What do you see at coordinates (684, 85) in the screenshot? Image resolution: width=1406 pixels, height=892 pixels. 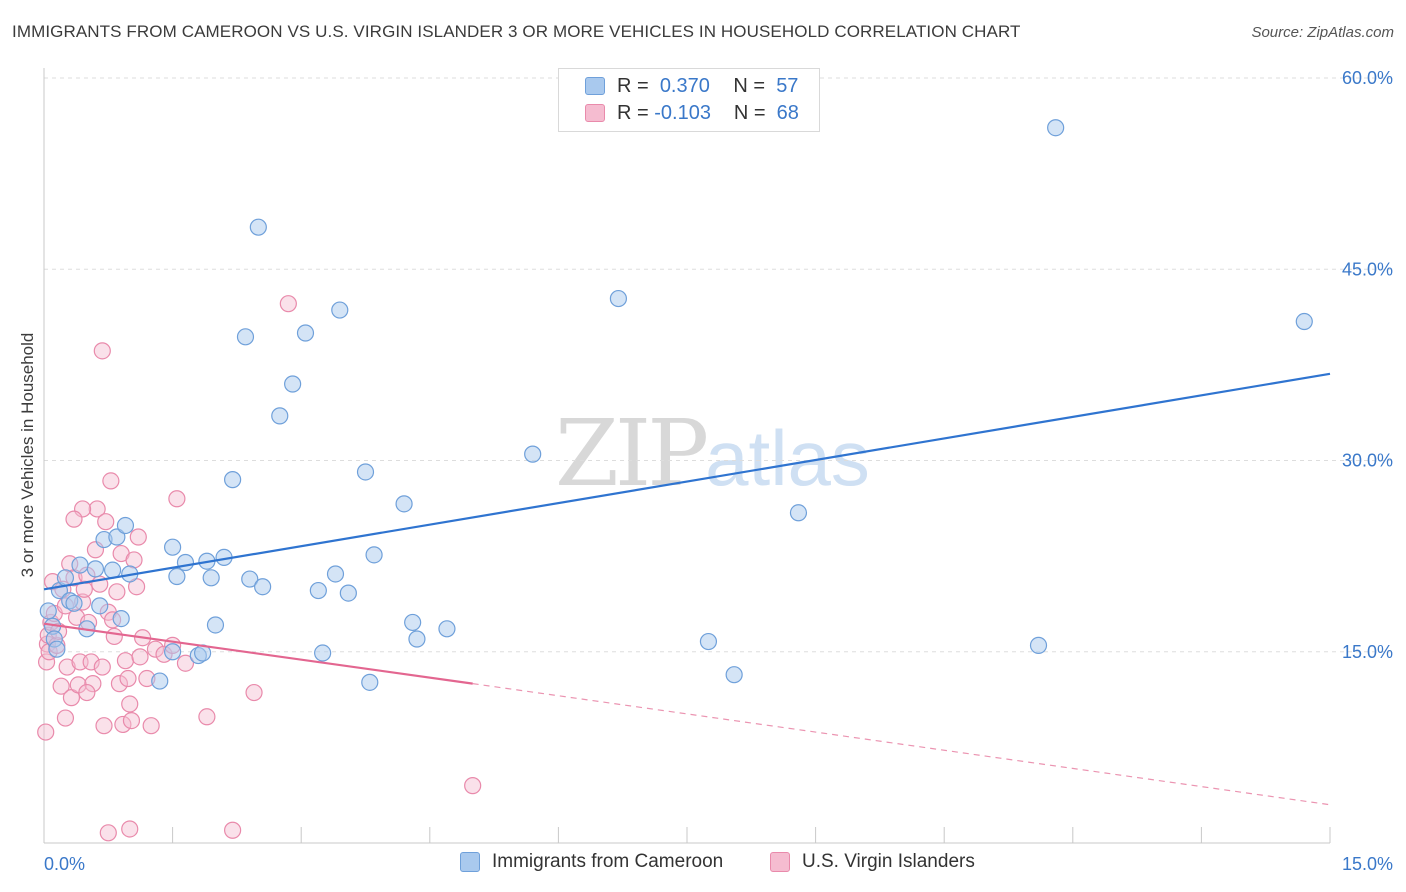 I see `legend-r-value: 0.370` at bounding box center [684, 85].